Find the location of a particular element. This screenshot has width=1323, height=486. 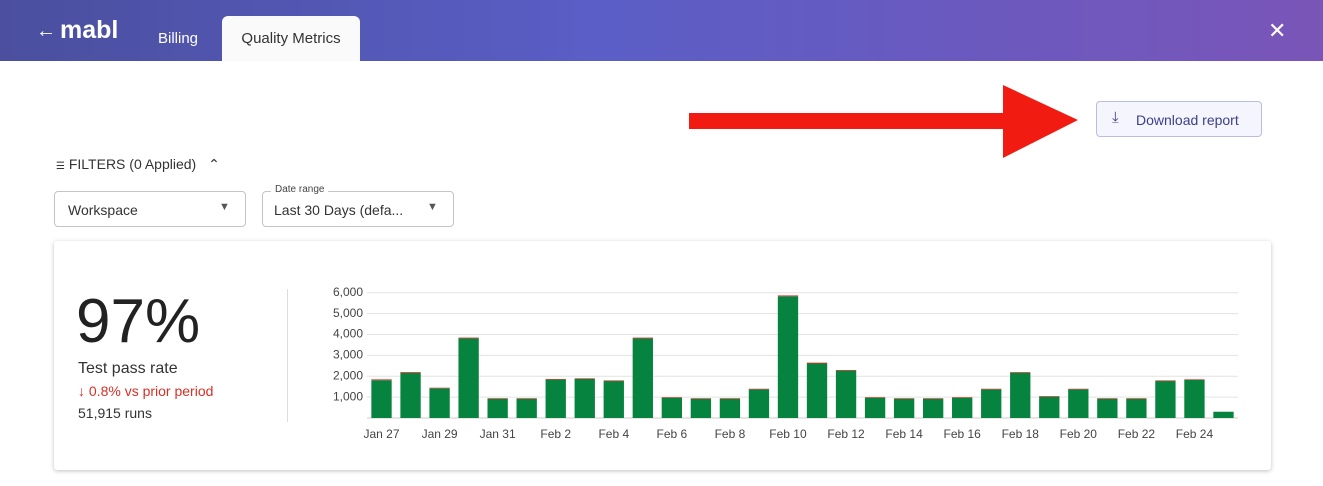

x-tick-label: Jan 31 is located at coordinates (498, 434).